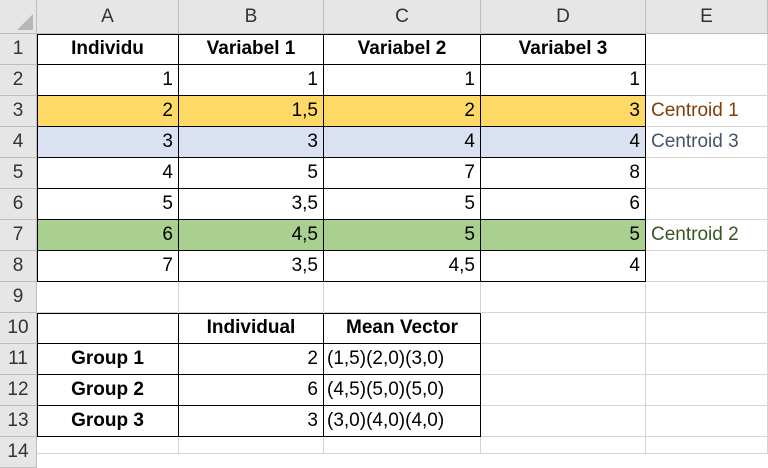 The image size is (768, 468). What do you see at coordinates (341, 219) in the screenshot?
I see `table1-border-row6` at bounding box center [341, 219].